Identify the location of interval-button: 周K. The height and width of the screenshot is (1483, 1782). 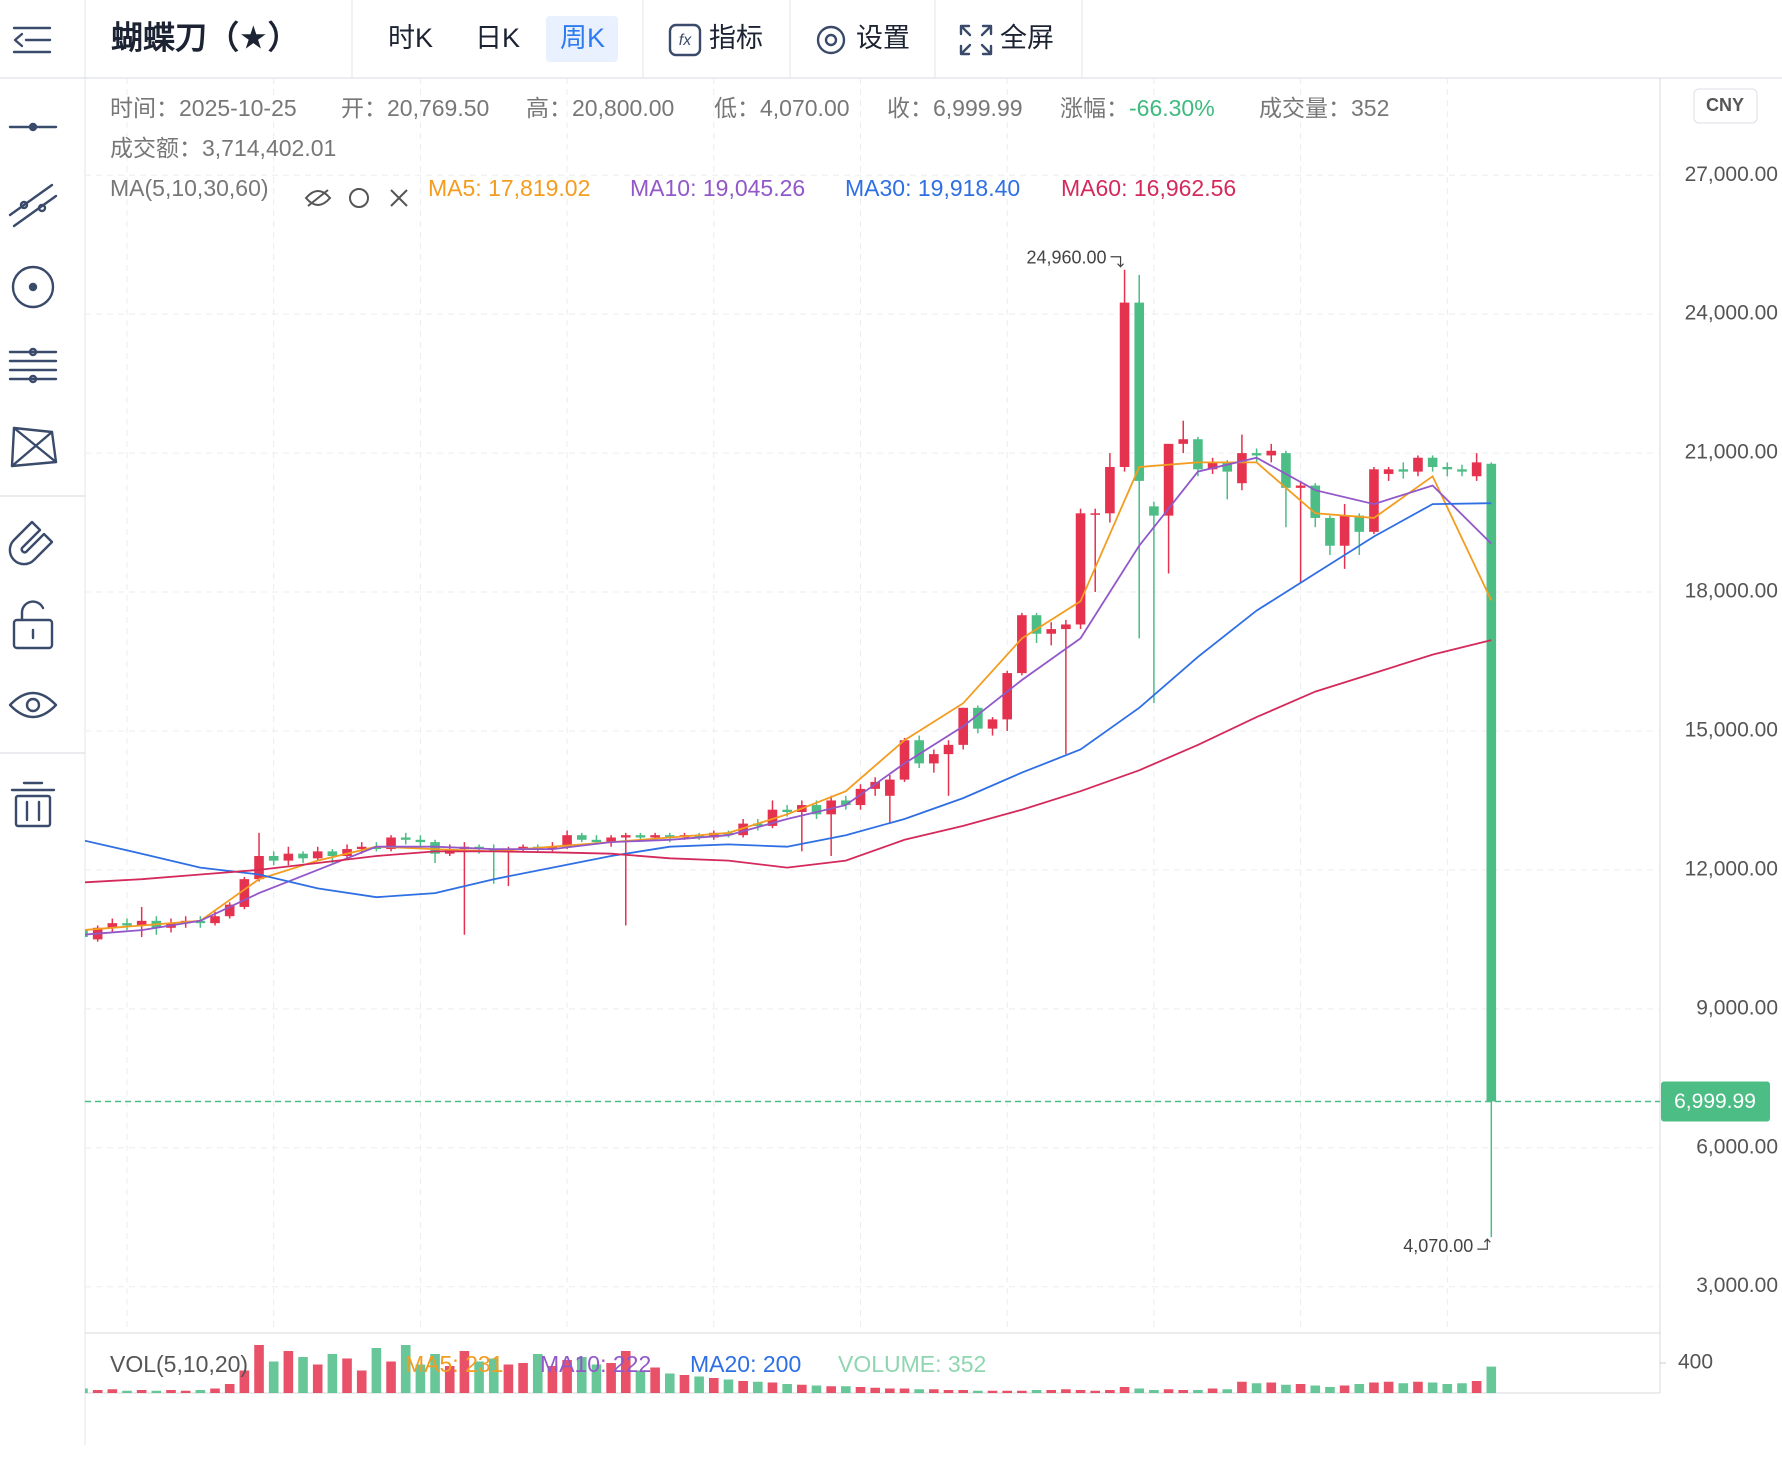
(582, 39).